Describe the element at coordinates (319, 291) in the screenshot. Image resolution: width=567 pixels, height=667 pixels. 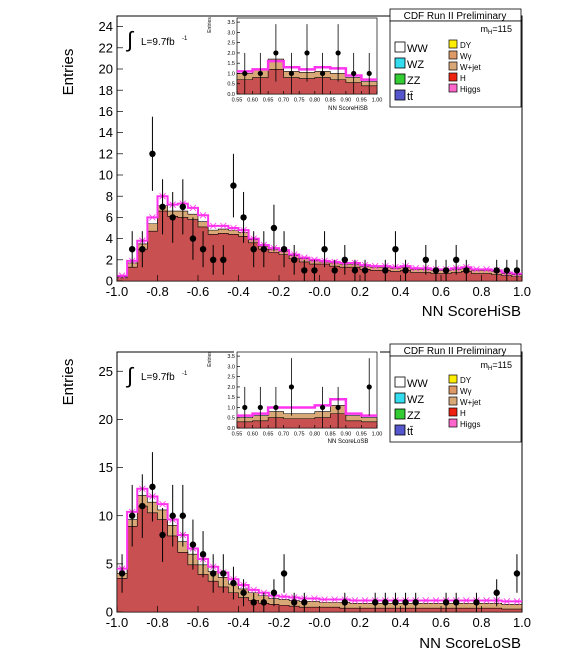
I see `top-x-tick-label: -0.0` at that location.